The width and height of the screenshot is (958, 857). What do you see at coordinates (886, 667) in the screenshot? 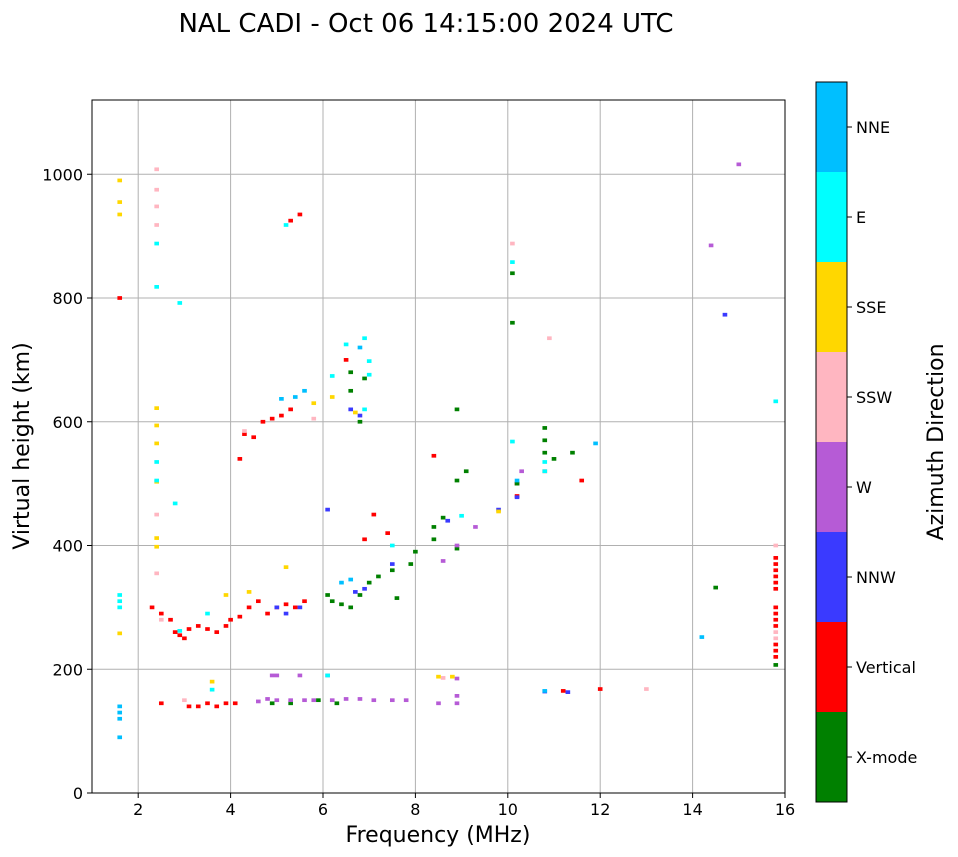
I see `colorbar-label: Vertical` at bounding box center [886, 667].